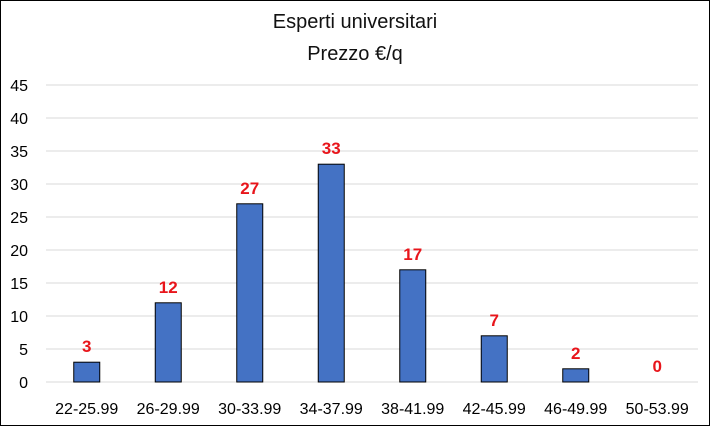 The height and width of the screenshot is (426, 710). What do you see at coordinates (657, 366) in the screenshot?
I see `data-label: 0` at bounding box center [657, 366].